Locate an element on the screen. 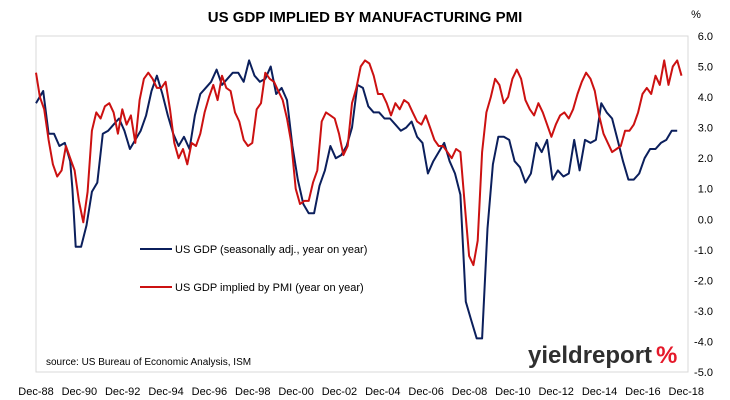  x-tick-label: Dec-06 is located at coordinates (425, 392).